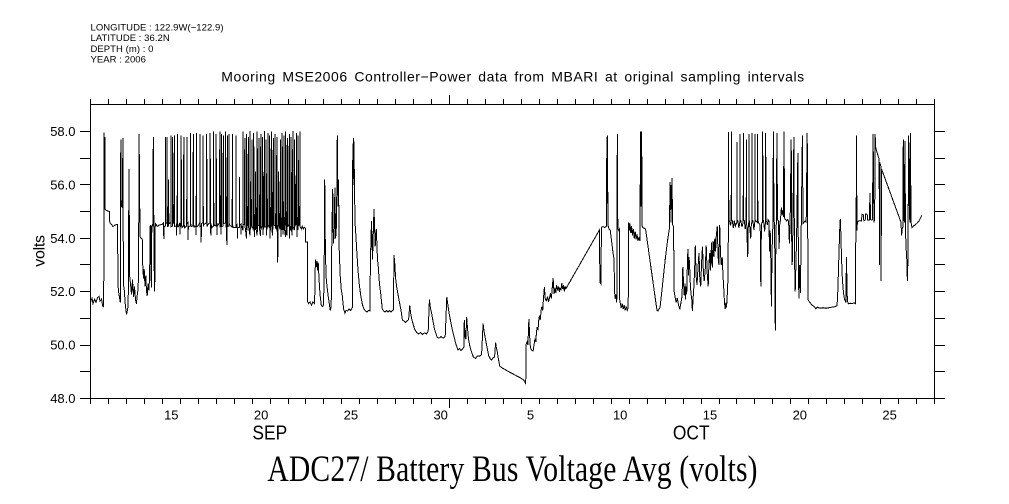 The image size is (1009, 504). What do you see at coordinates (269, 432) in the screenshot?
I see `svg-text: SEP` at bounding box center [269, 432].